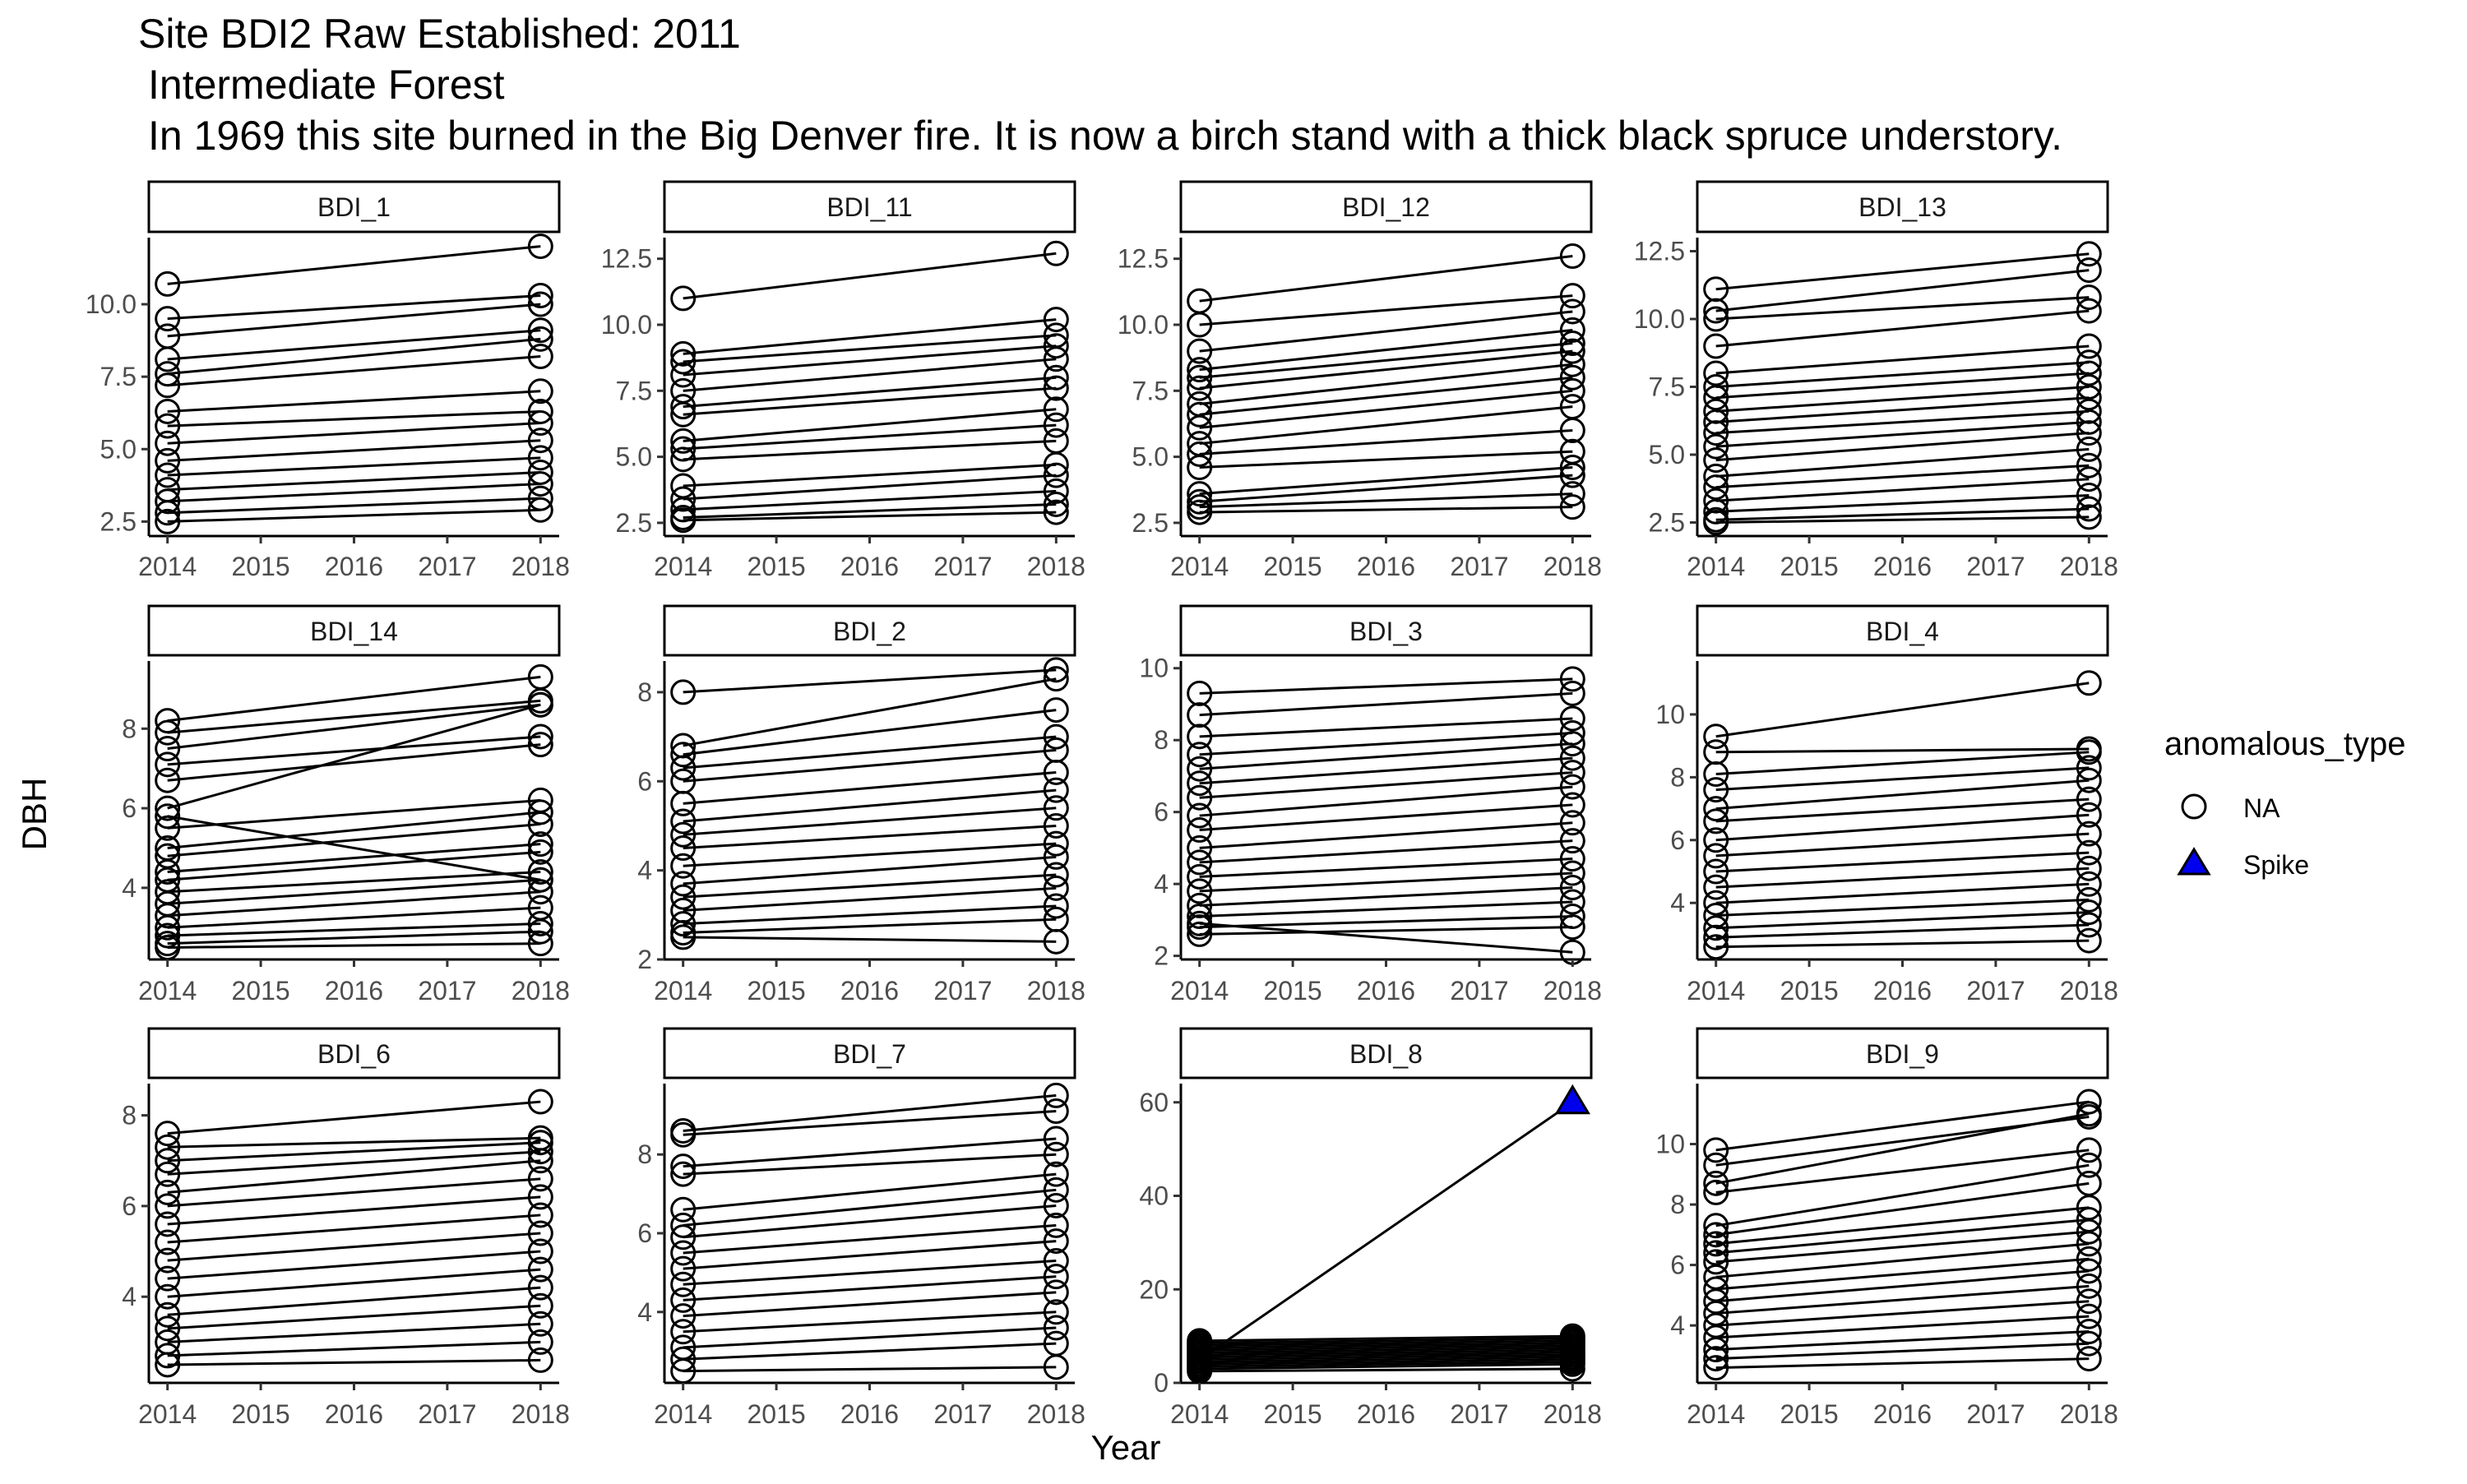  I want to click on x-tick-label: 2018, so click(541, 1414).